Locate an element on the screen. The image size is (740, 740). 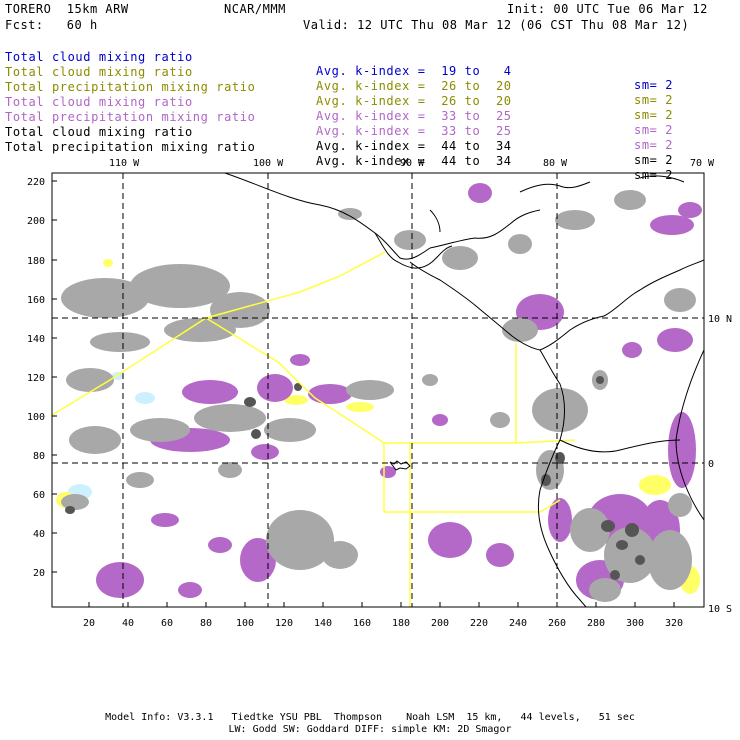
x-tick-label: 260 is located at coordinates (557, 623).